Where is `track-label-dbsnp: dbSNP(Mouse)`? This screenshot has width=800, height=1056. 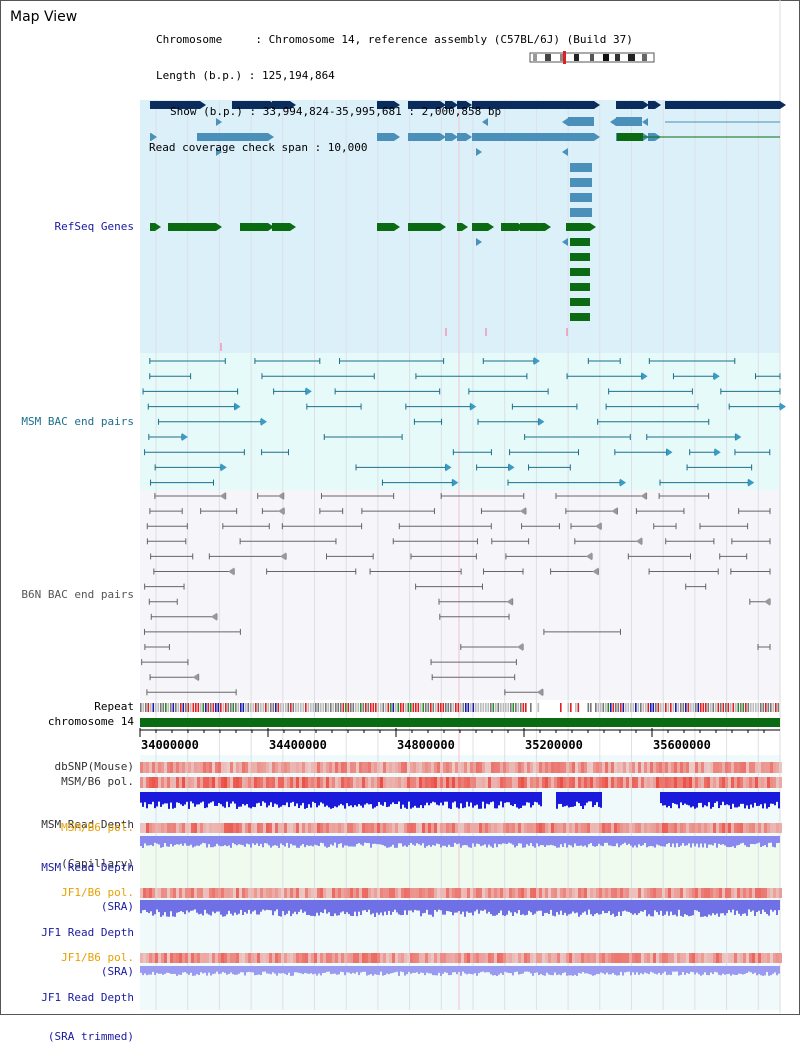 track-label-dbsnp: dbSNP(Mouse) is located at coordinates (94, 766).